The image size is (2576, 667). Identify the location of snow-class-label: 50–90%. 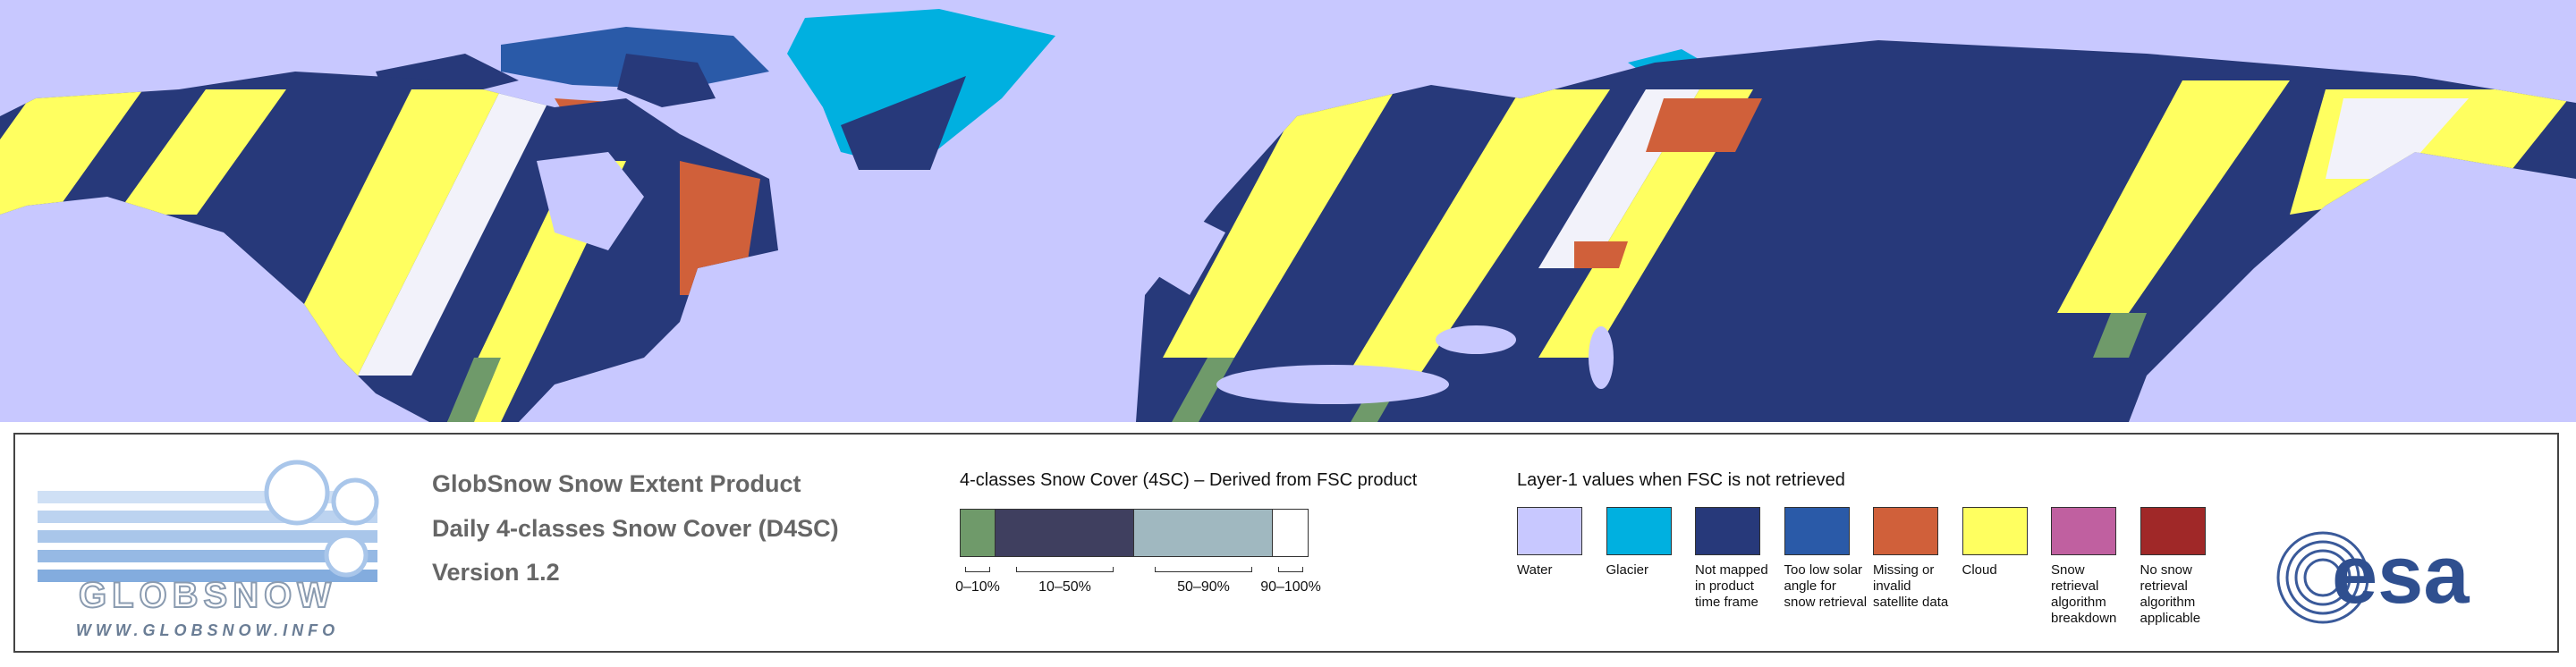
(1203, 587).